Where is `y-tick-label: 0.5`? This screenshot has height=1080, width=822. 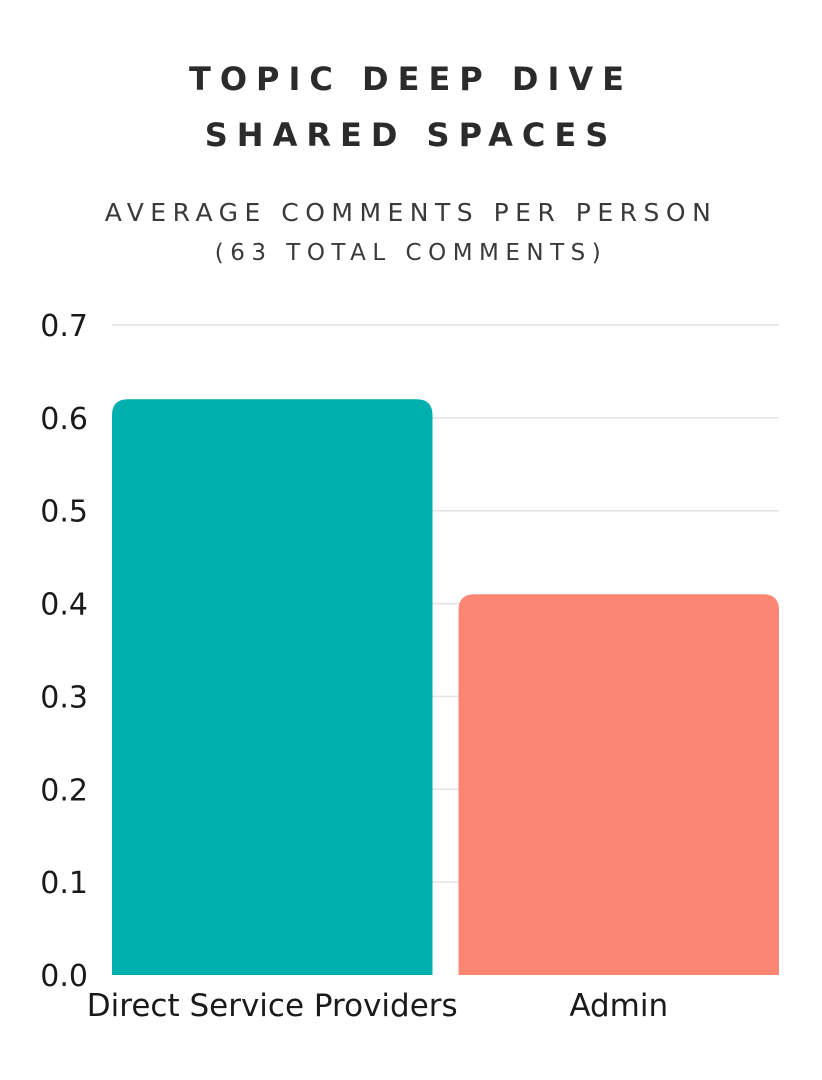
y-tick-label: 0.5 is located at coordinates (64, 512).